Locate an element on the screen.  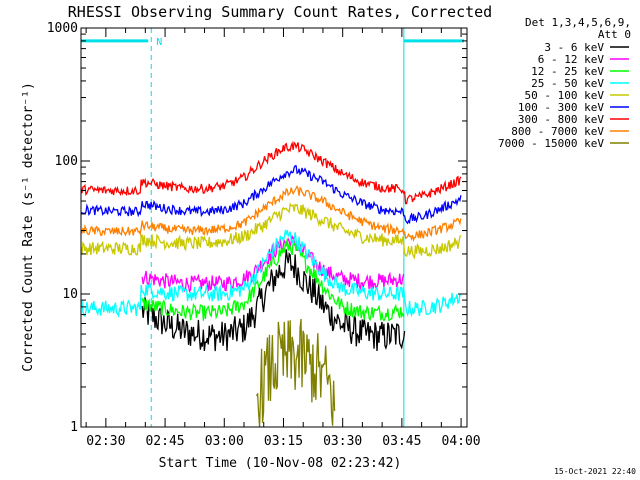
y-tick-label: 1000 is located at coordinates (62, 28).